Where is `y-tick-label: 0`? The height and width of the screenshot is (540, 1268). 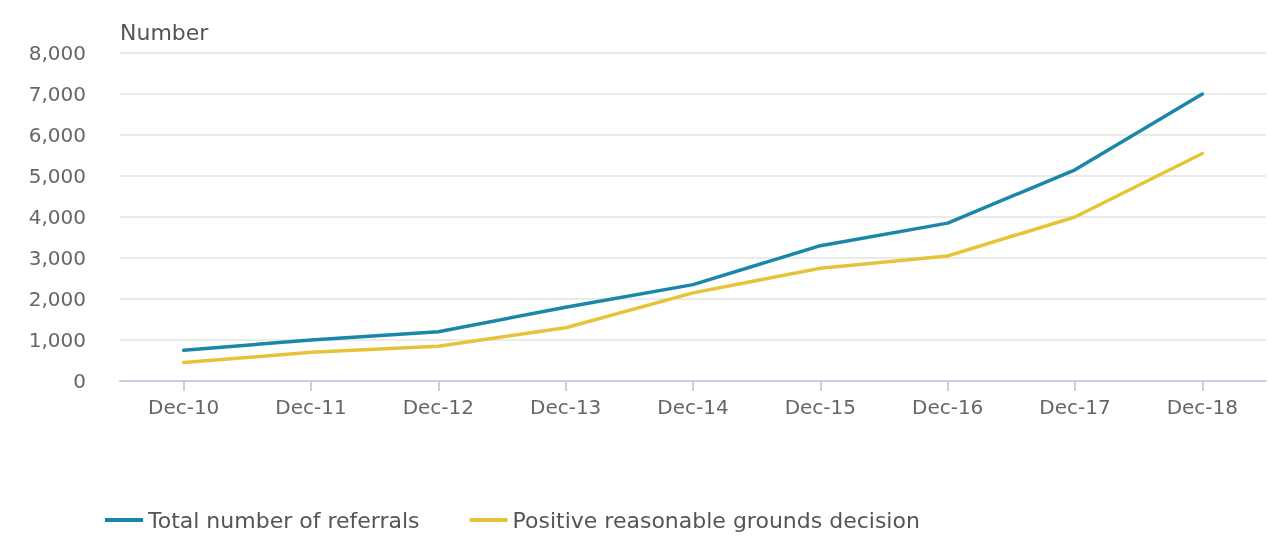
y-tick-label: 0 is located at coordinates (79, 381).